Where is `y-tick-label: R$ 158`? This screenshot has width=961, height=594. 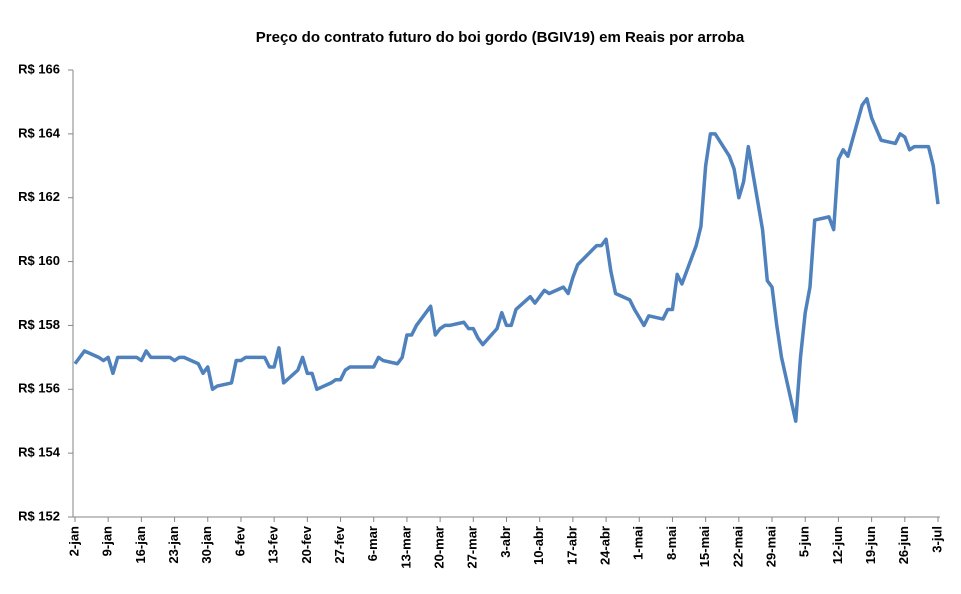
y-tick-label: R$ 158 is located at coordinates (39, 324).